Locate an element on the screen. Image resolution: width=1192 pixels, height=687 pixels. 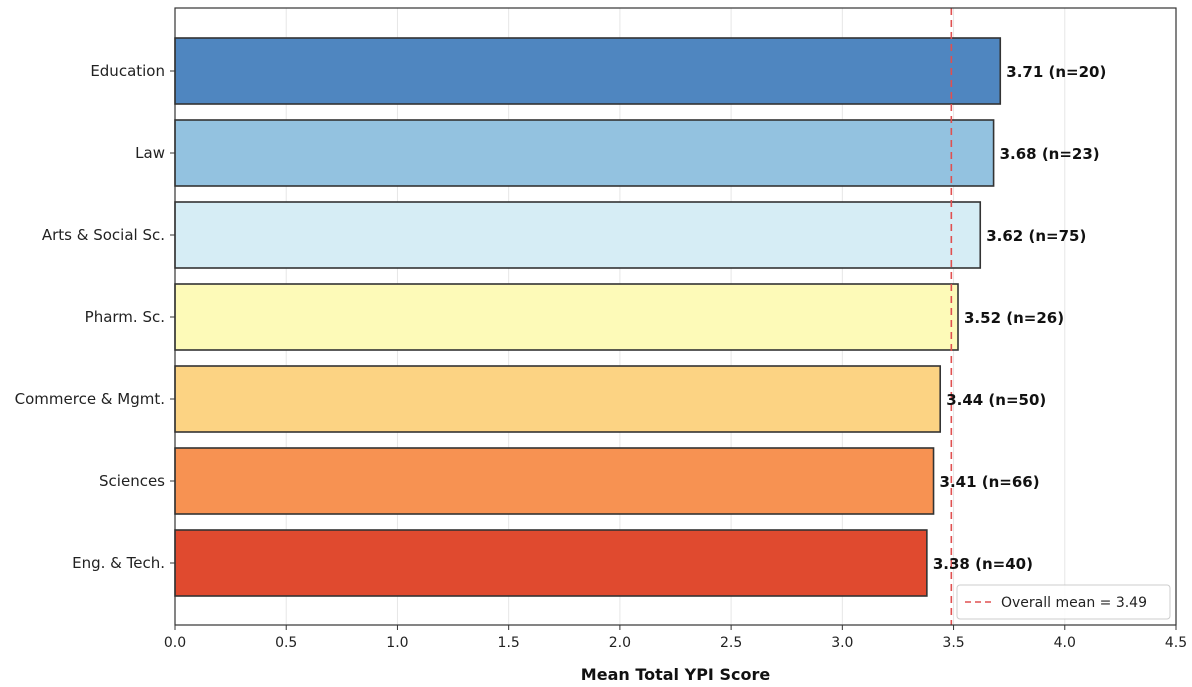
legend: Overall mean = 3.49 is located at coordinates (1063, 602).